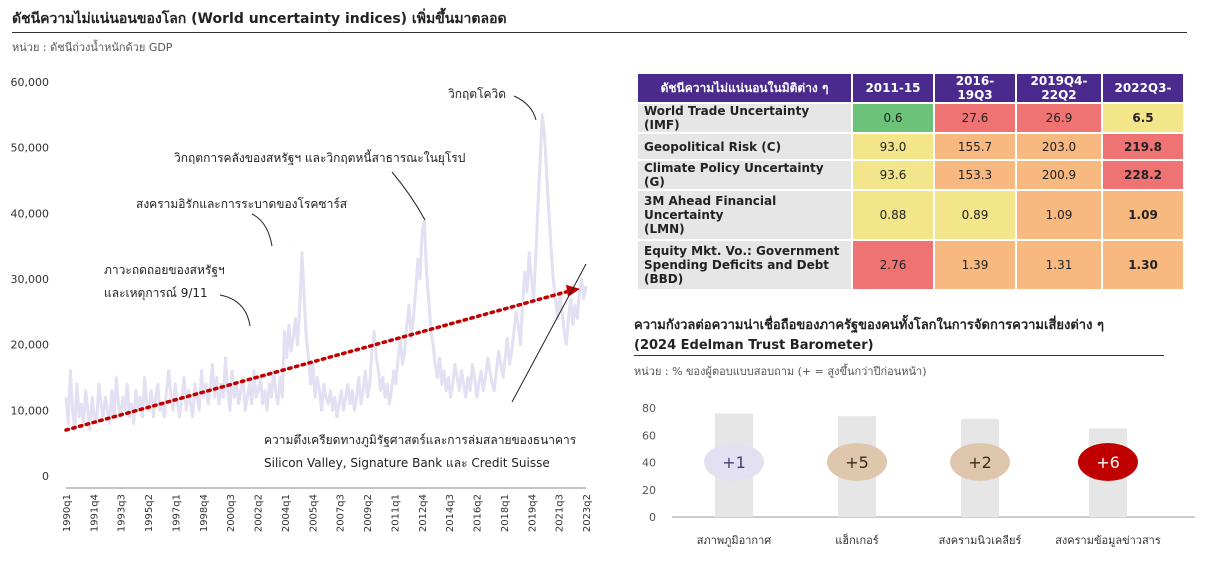 This screenshot has width=1205, height=562. What do you see at coordinates (477, 94) in the screenshot?
I see `annotation-text: วิกฤตโควิด` at bounding box center [477, 94].